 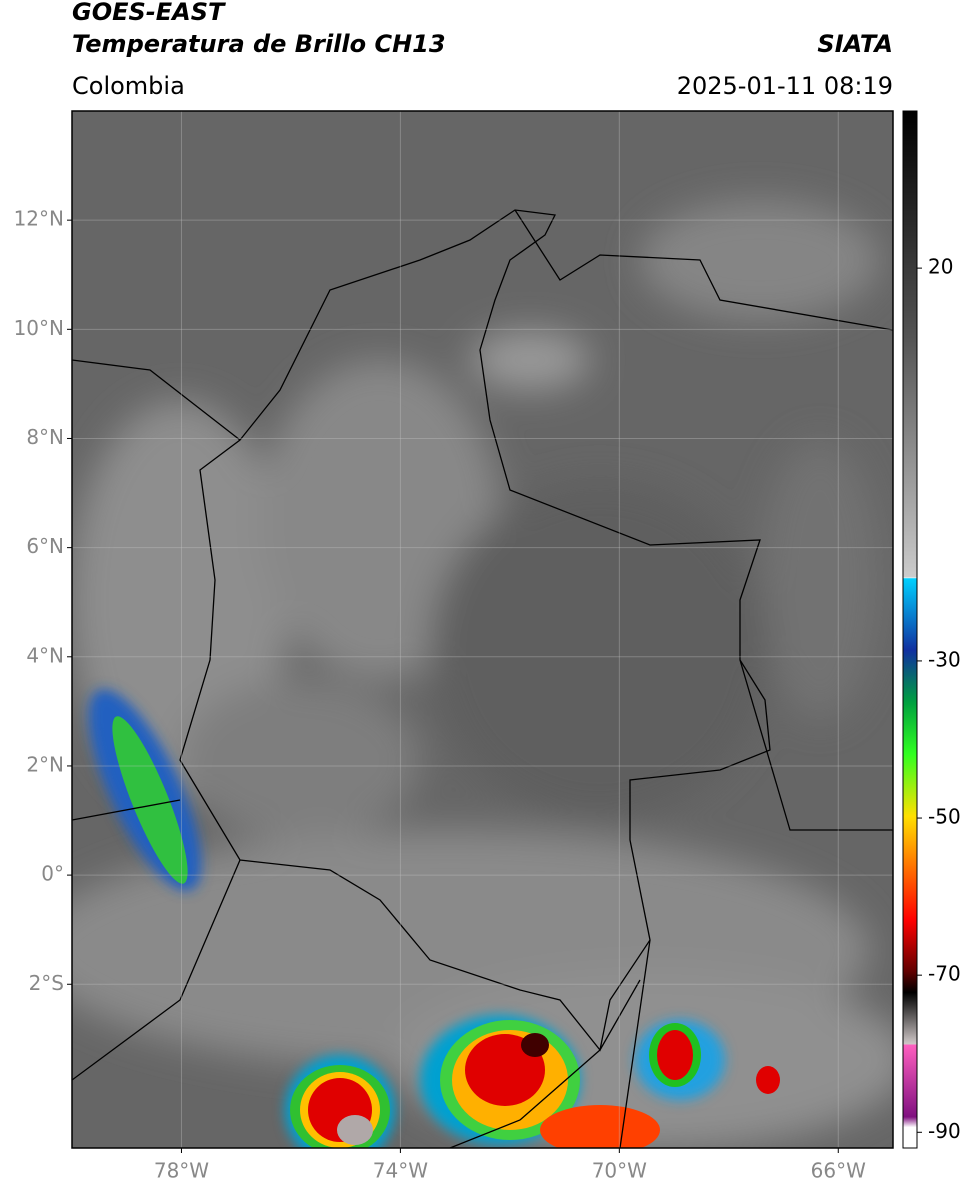 I want to click on y-tick-label: 2°S, so click(x=46, y=983).